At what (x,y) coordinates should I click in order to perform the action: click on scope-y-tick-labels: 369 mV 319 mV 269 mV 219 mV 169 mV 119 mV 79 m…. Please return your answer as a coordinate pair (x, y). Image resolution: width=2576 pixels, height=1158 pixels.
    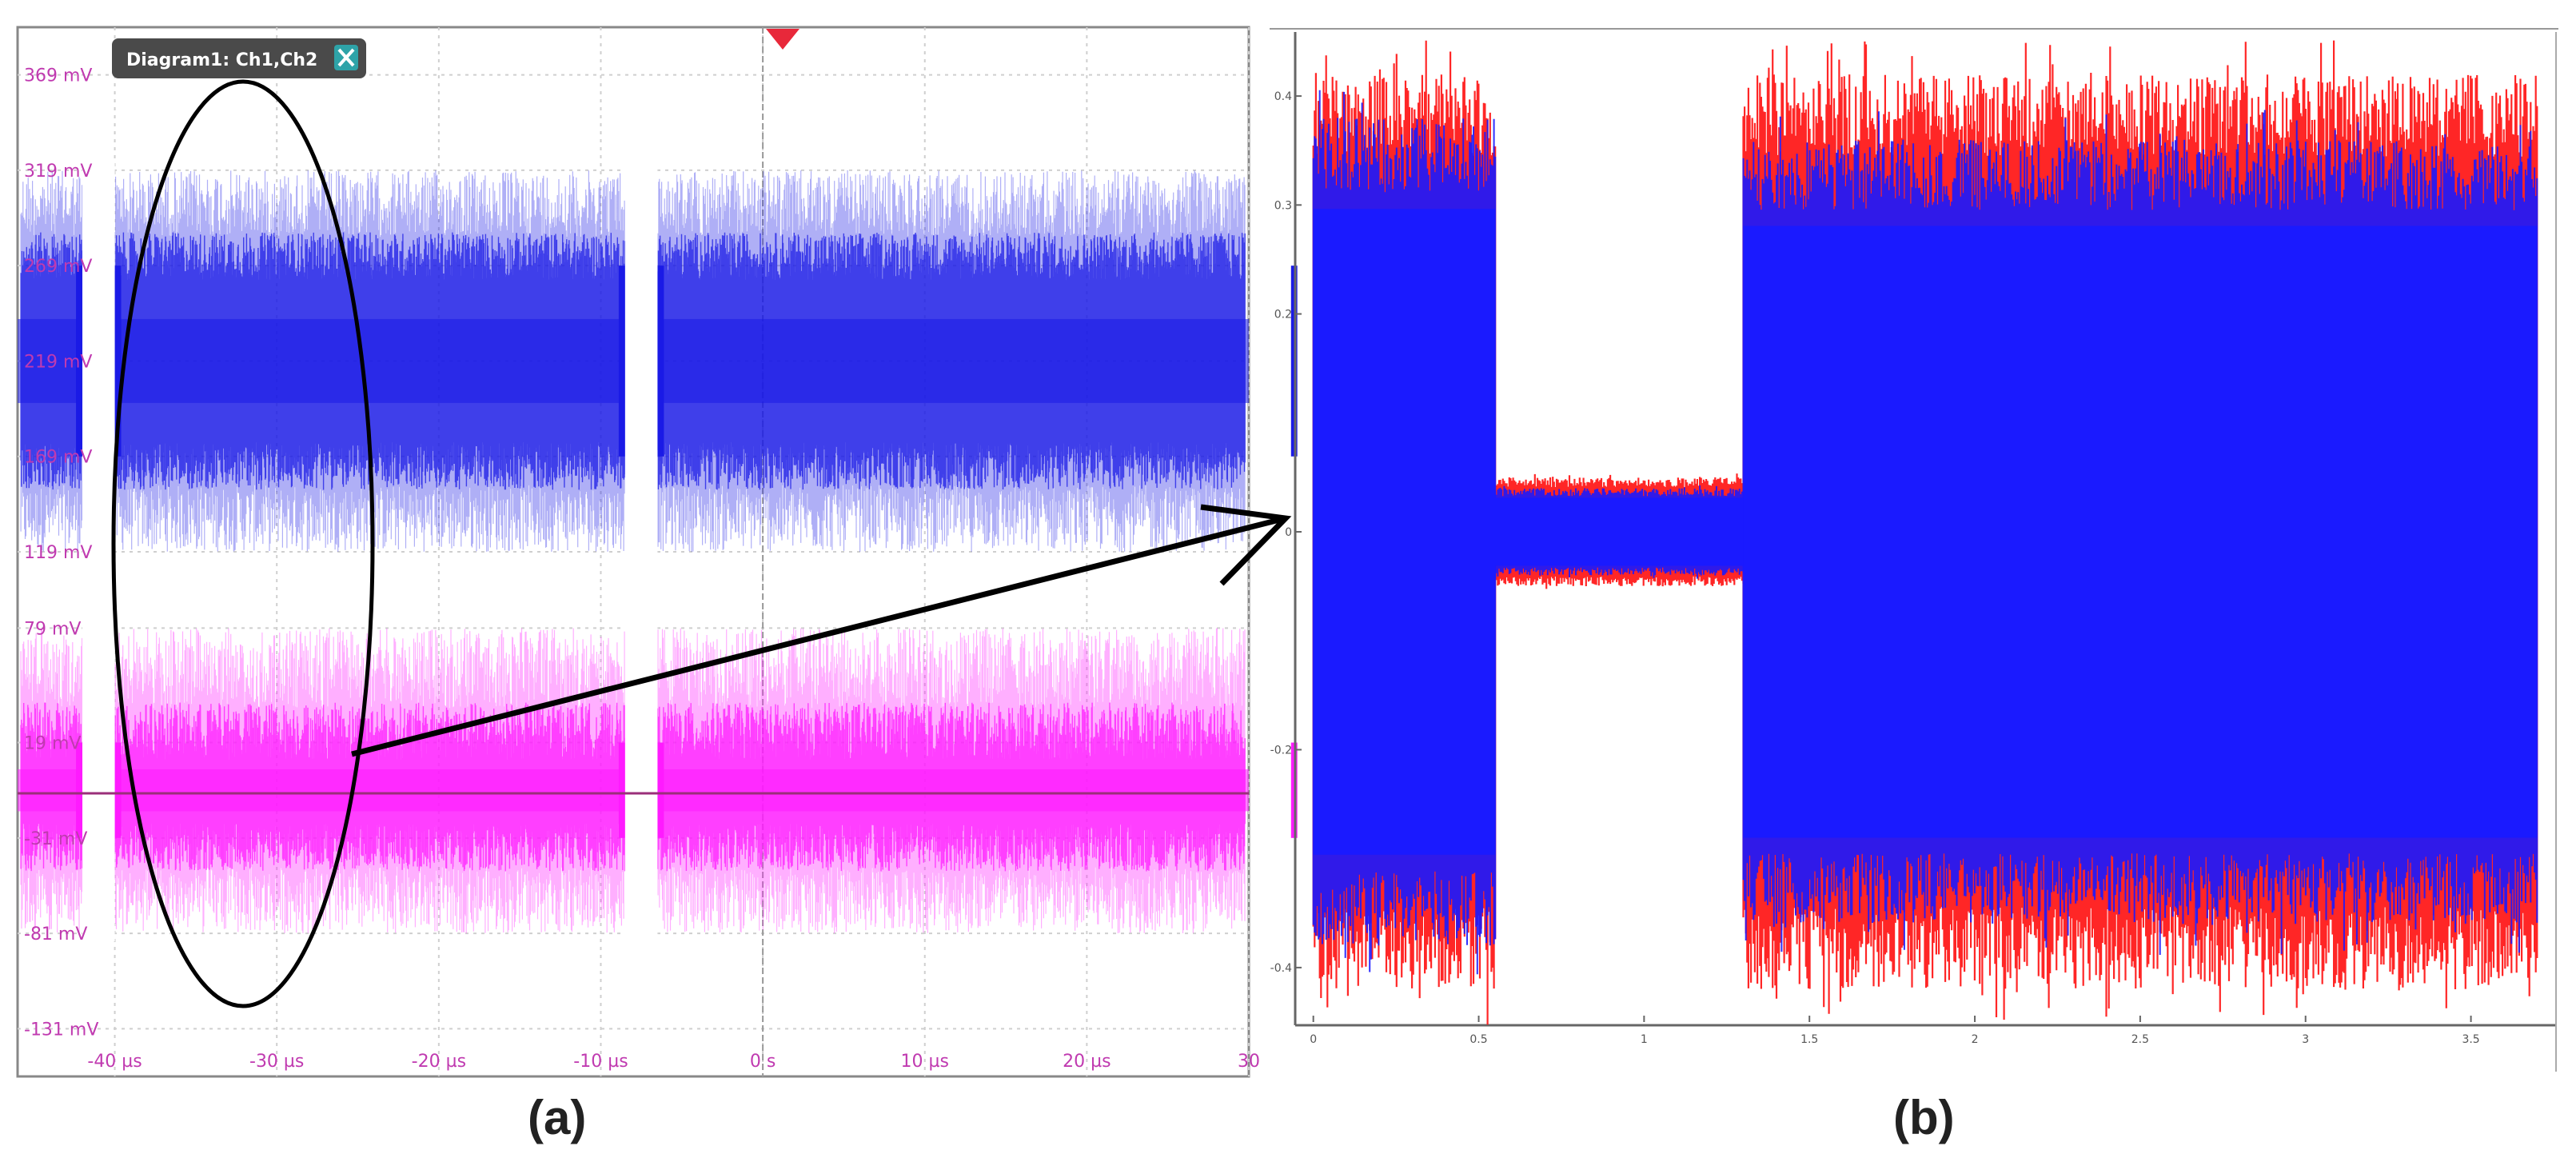
    Looking at the image, I should click on (61, 553).